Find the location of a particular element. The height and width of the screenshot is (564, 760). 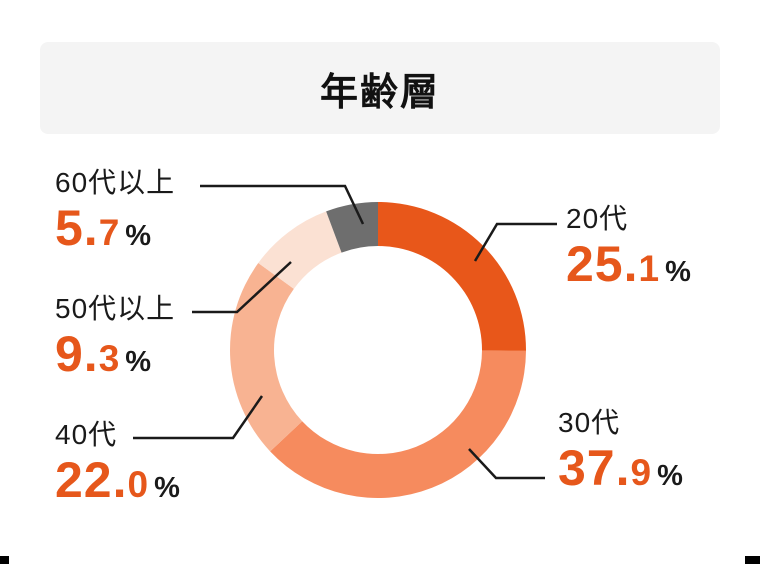

leader-line-50s is located at coordinates (242, 287).